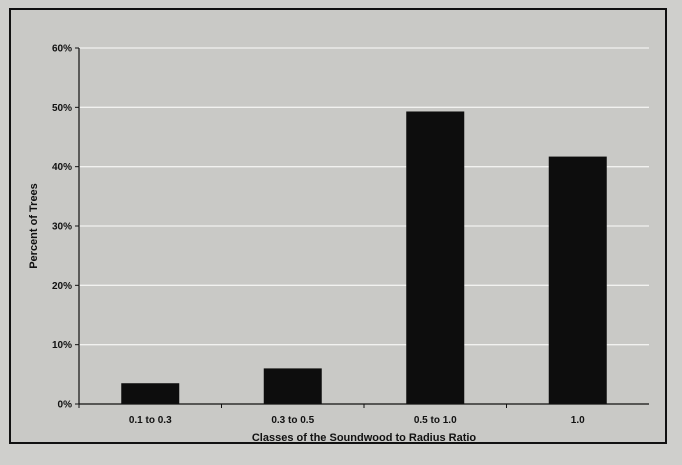 This screenshot has height=465, width=682. I want to click on y-tick-label: 50%, so click(62, 108).